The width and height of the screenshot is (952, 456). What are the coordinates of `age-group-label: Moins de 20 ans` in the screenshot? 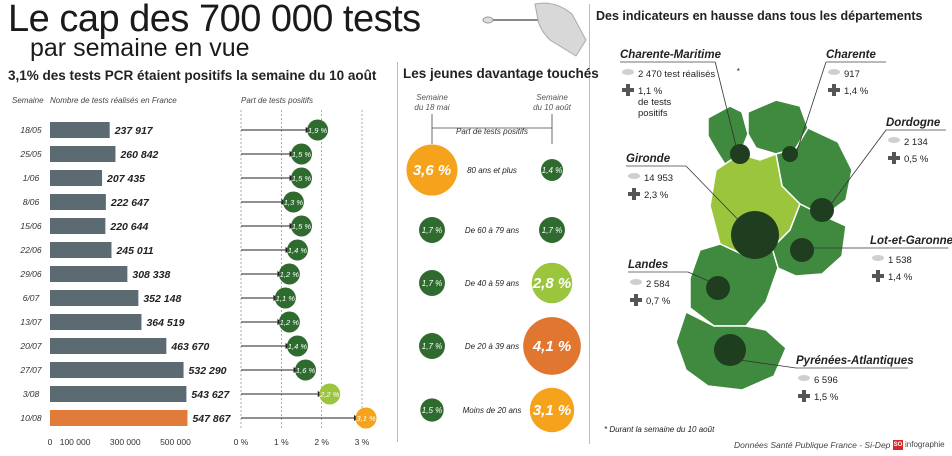 It's located at (492, 410).